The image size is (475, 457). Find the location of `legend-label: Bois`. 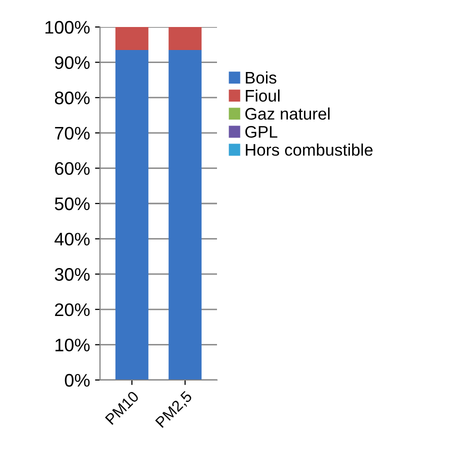

legend-label: Bois is located at coordinates (261, 77).